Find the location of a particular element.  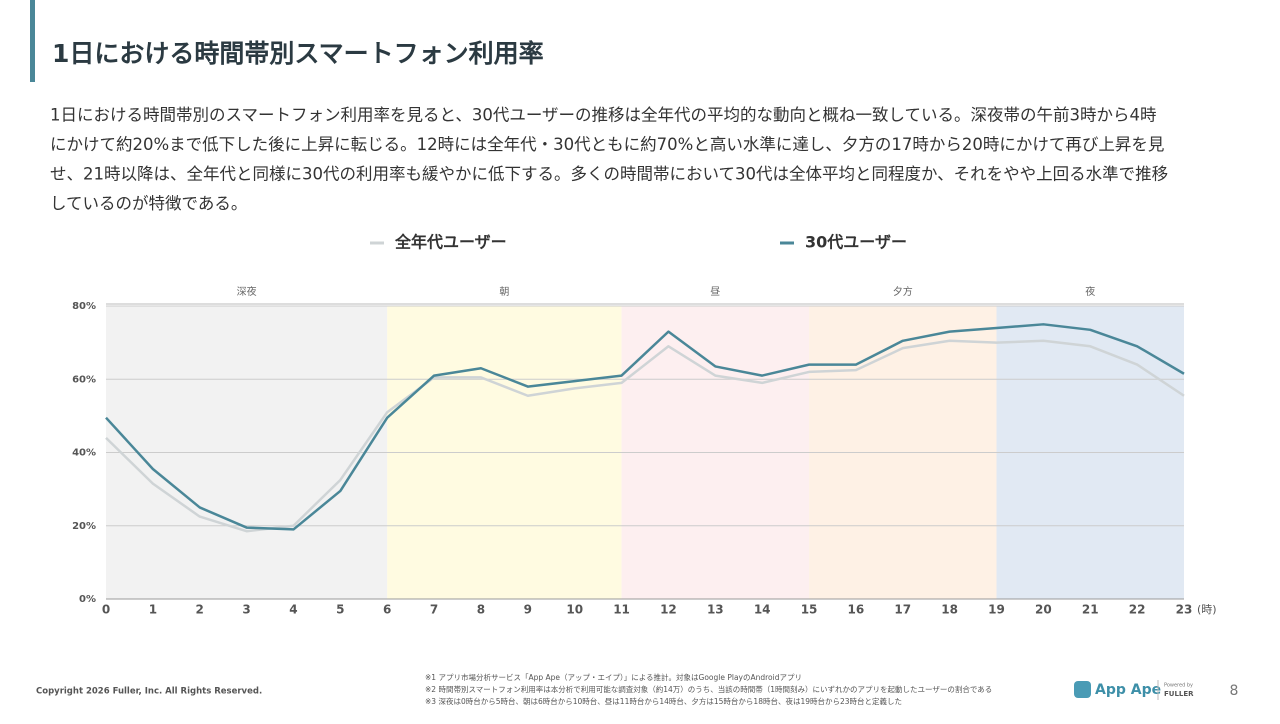

x-tick-label: 18 is located at coordinates (949, 610).